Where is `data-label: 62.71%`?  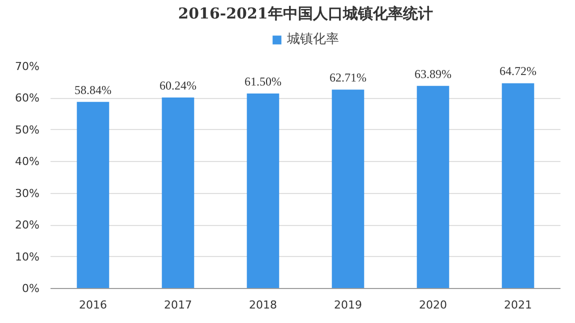 data-label: 62.71% is located at coordinates (348, 77).